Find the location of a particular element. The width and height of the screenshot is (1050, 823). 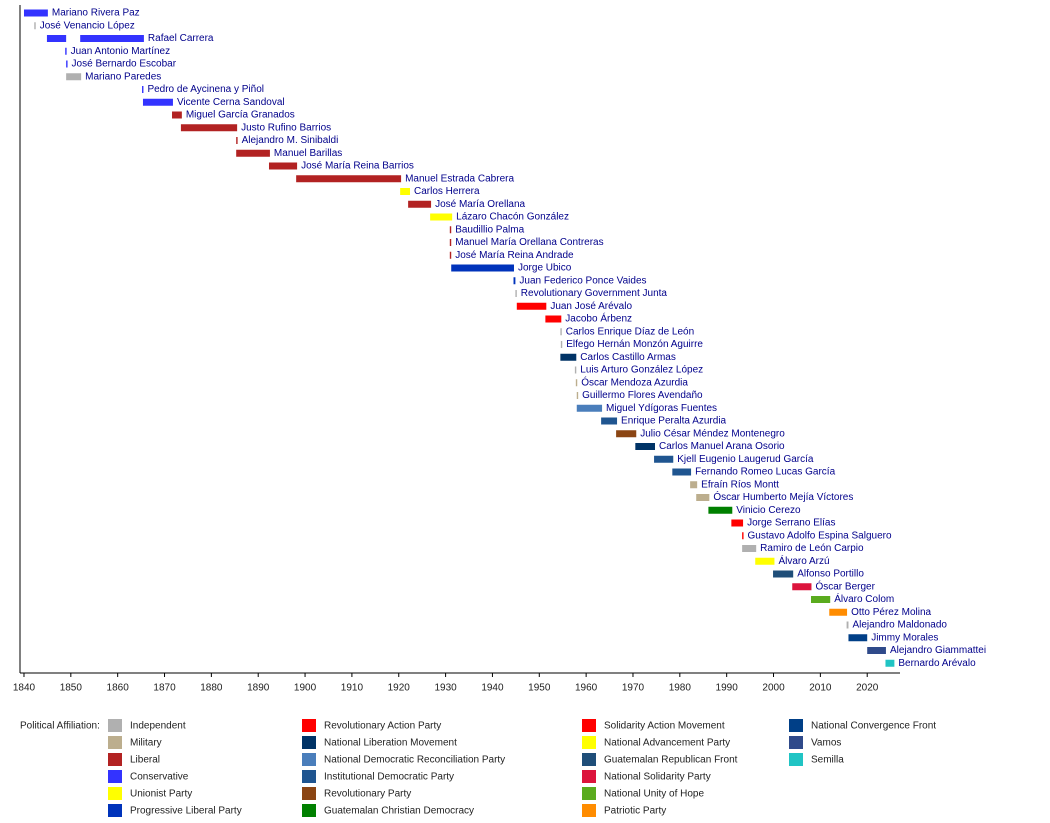

legend-label: Revolutionary Action Party is located at coordinates (382, 726).